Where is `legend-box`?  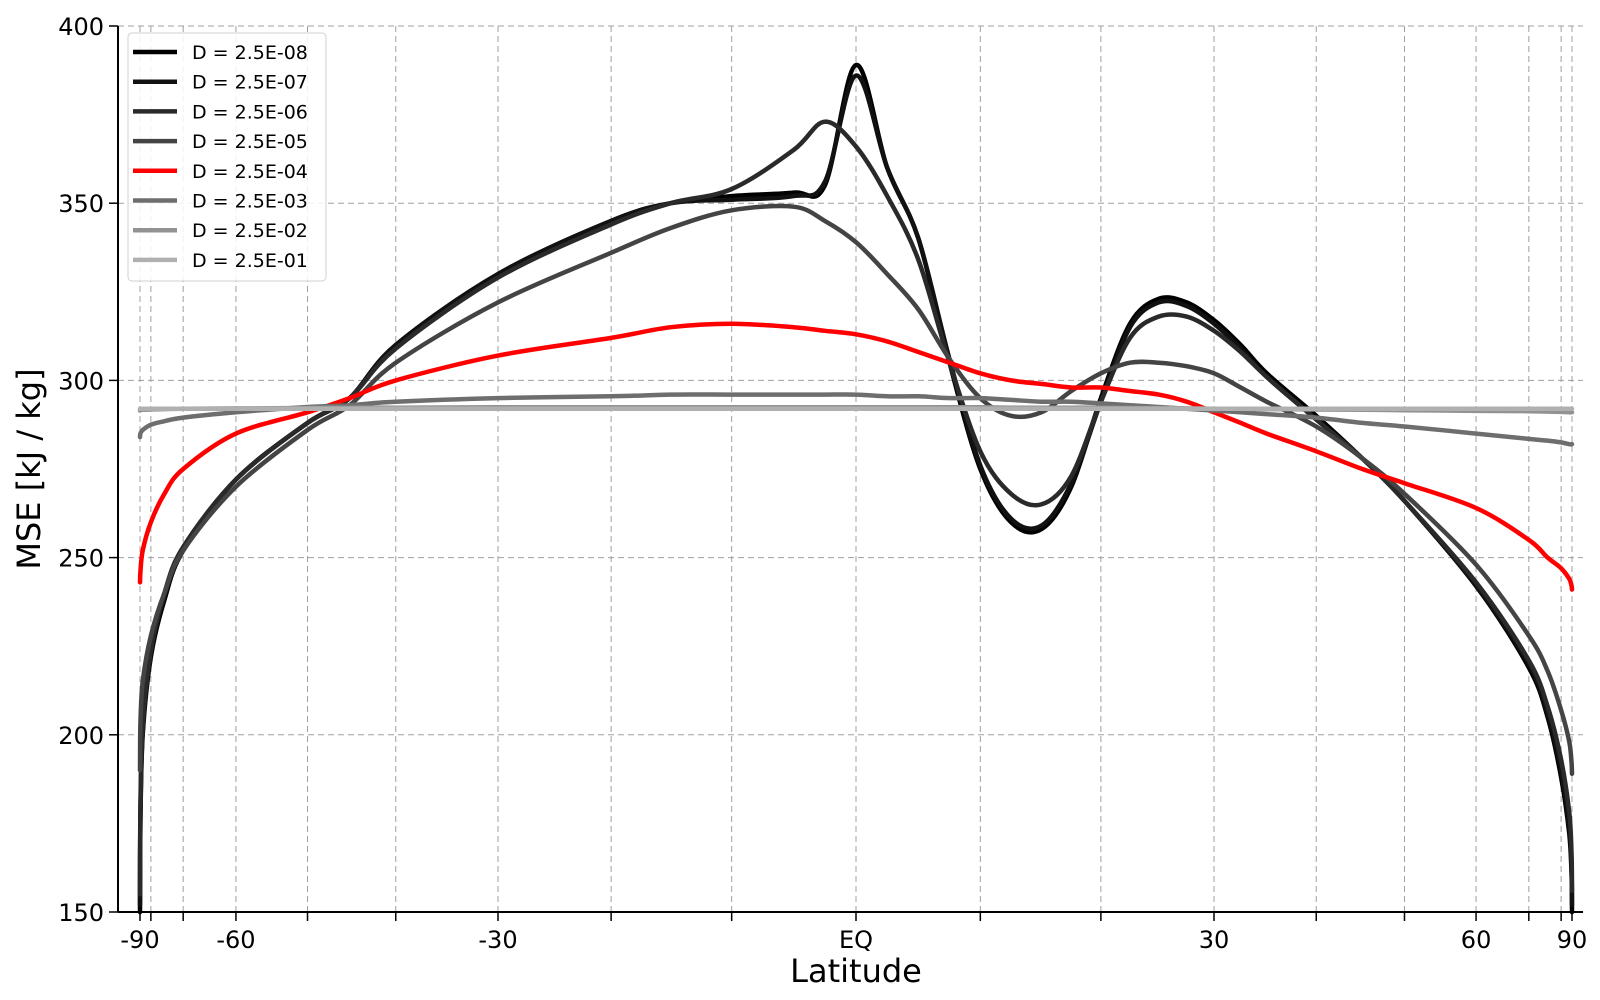 legend-box is located at coordinates (227, 157).